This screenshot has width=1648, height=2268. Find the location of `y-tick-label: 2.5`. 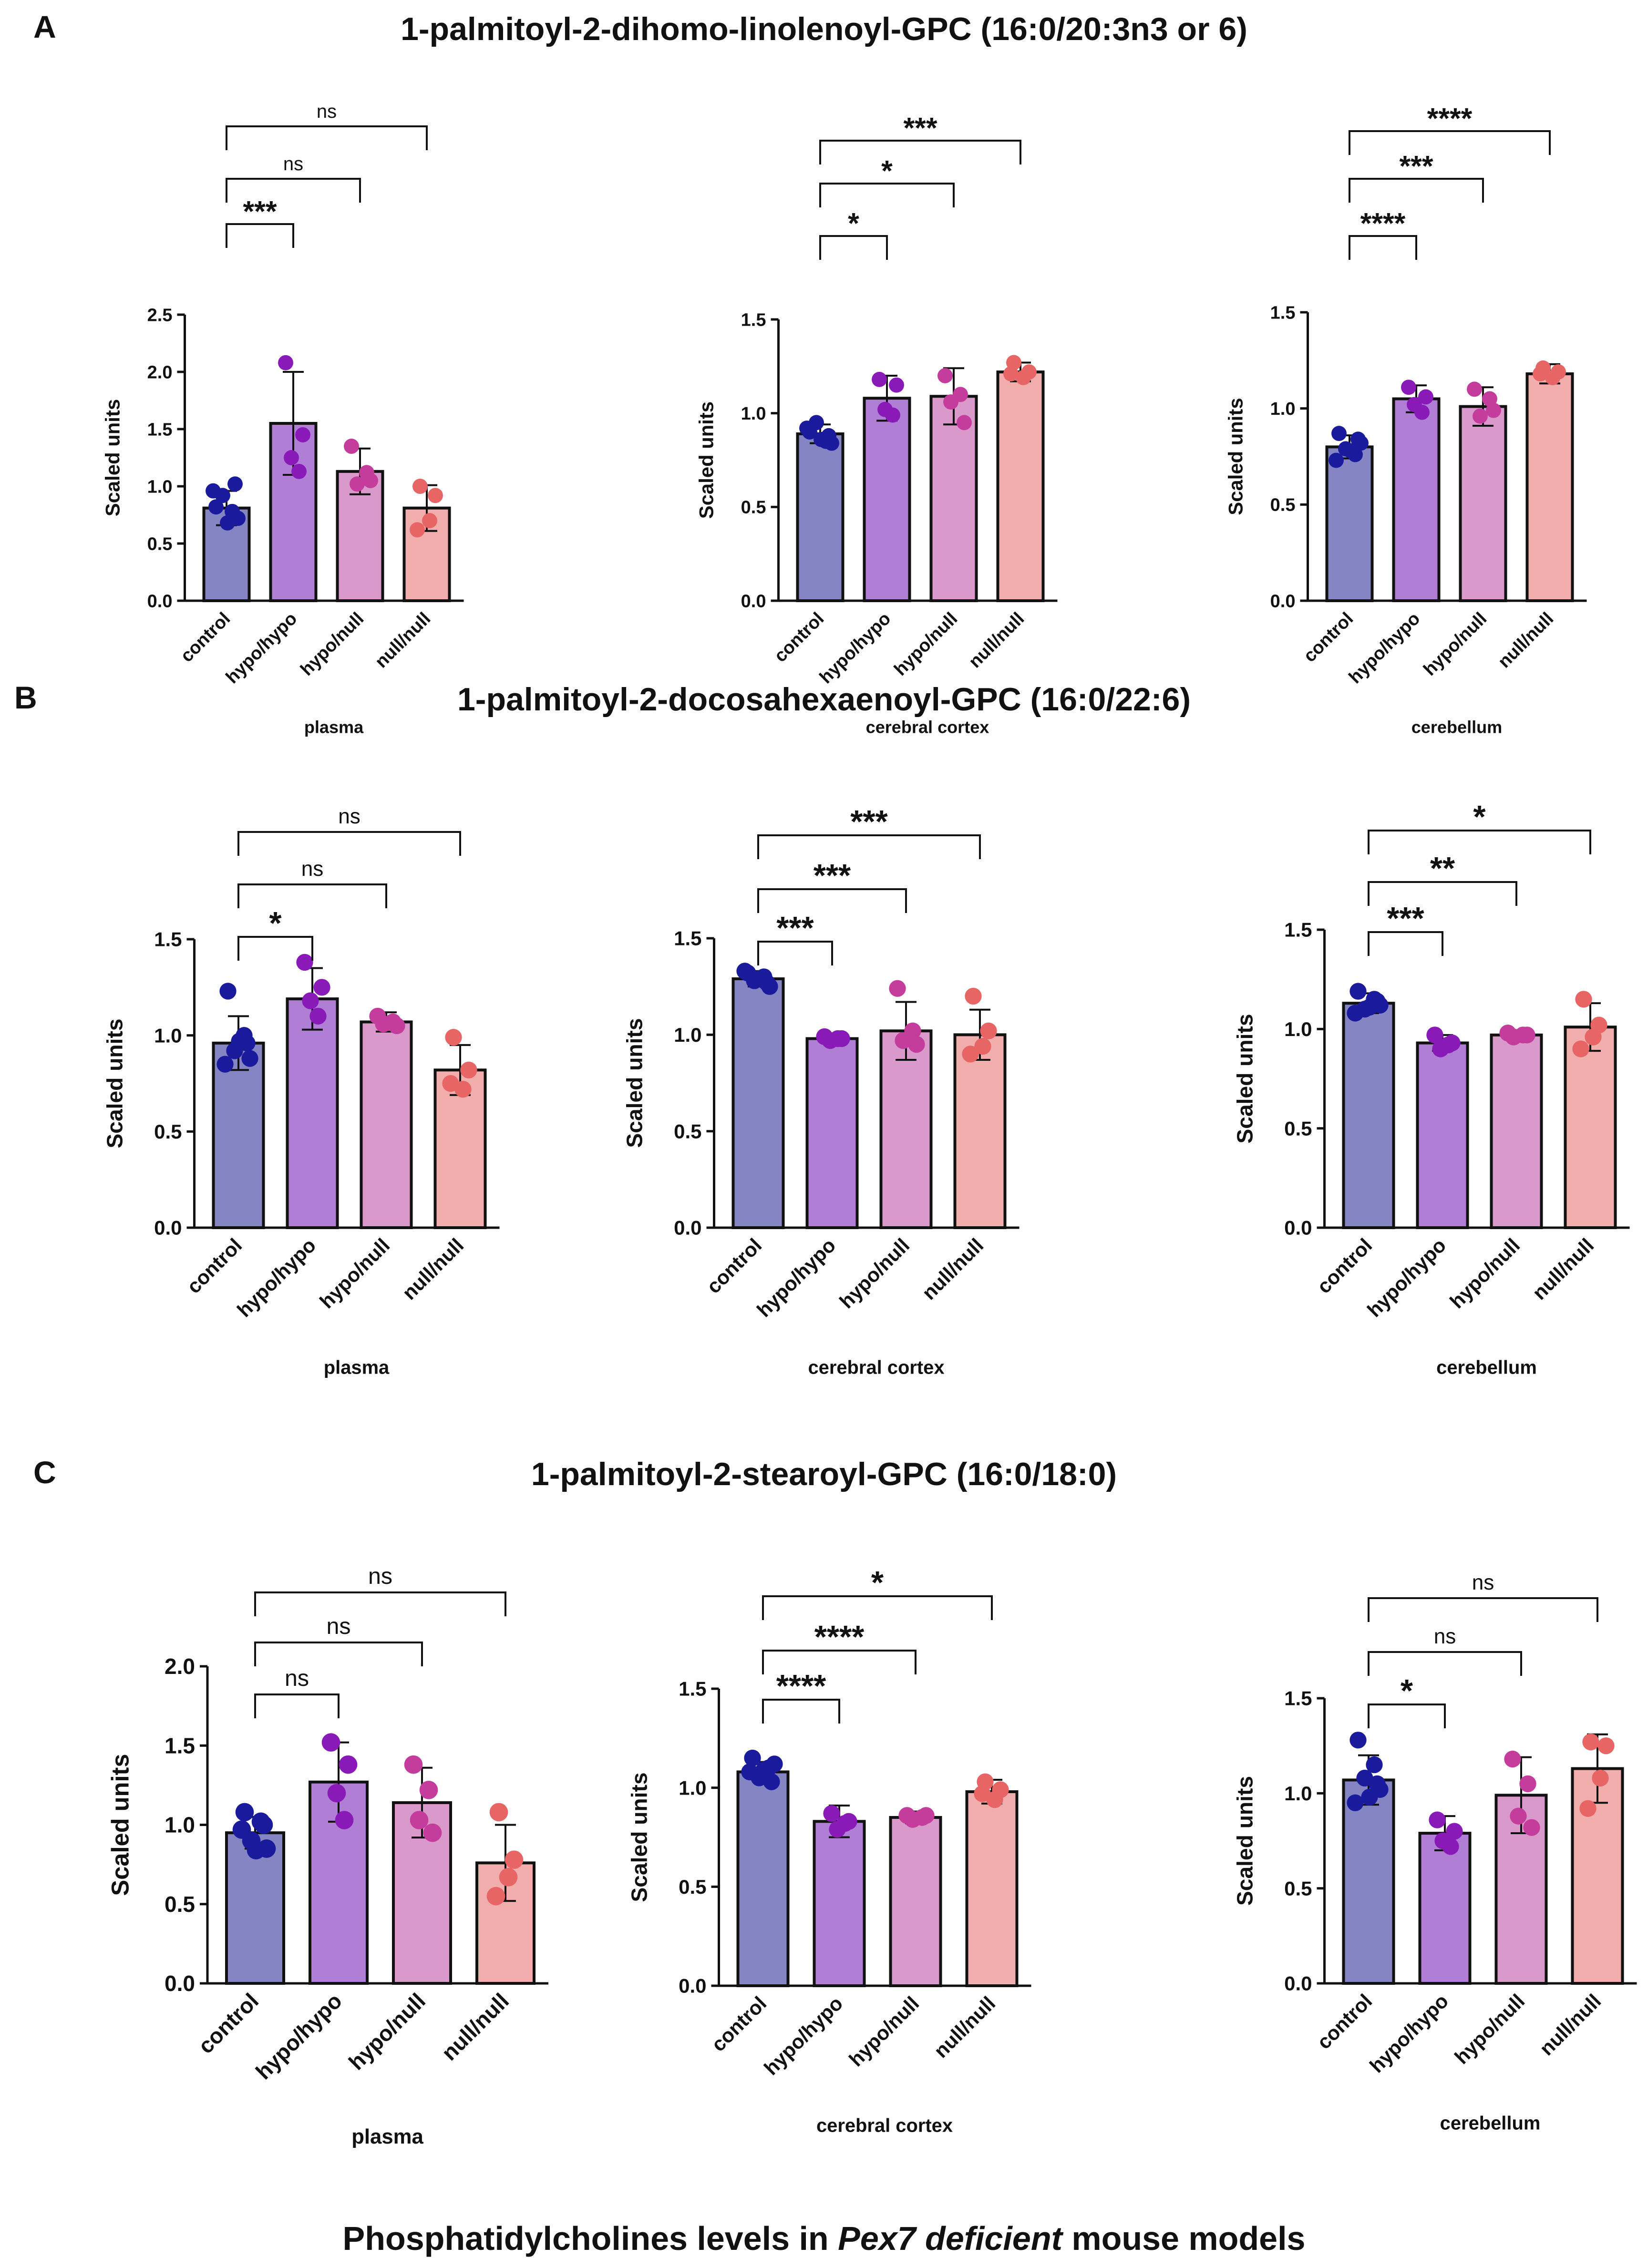

y-tick-label: 2.5 is located at coordinates (160, 315).